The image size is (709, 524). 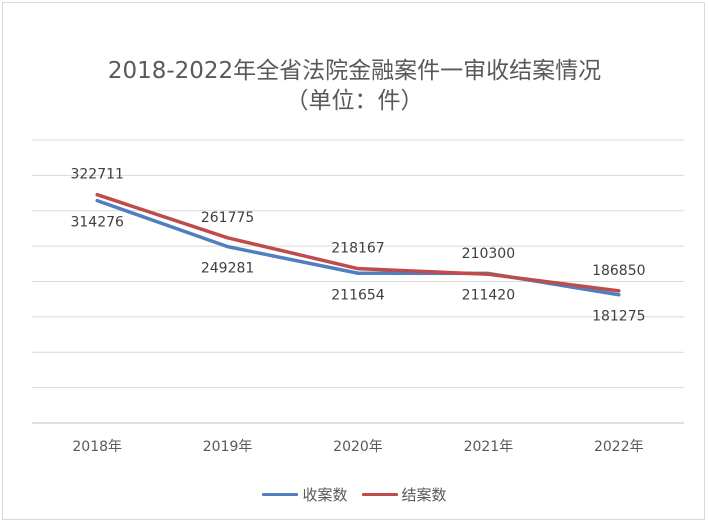 I want to click on legend-item-jie: 结案数, so click(x=404, y=494).